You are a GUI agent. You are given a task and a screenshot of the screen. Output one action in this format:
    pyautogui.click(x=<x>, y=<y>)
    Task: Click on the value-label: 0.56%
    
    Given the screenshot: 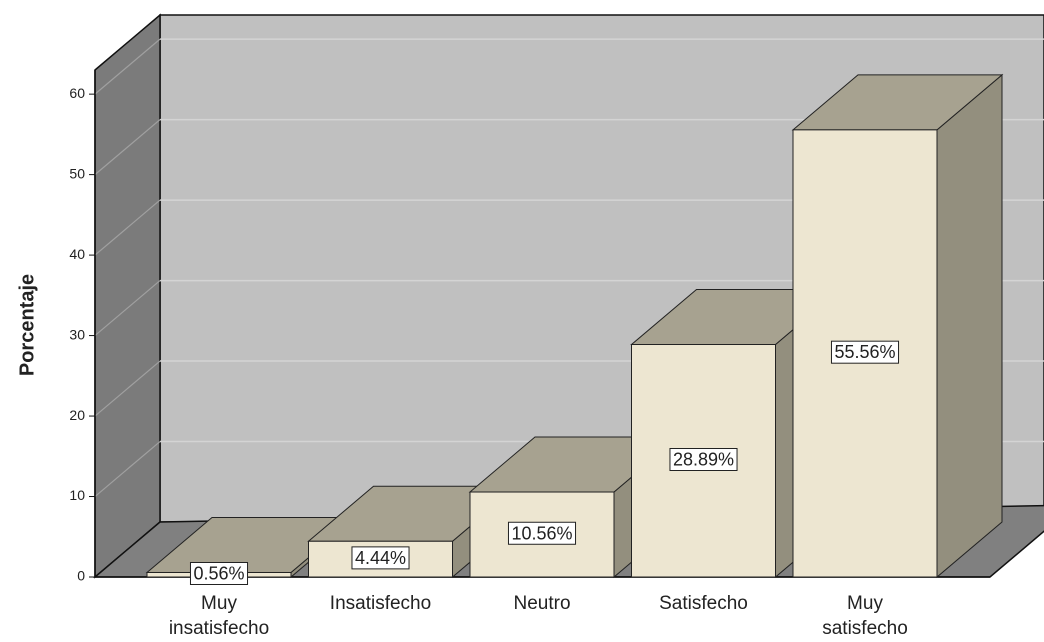 What is the action you would take?
    pyautogui.click(x=218, y=573)
    